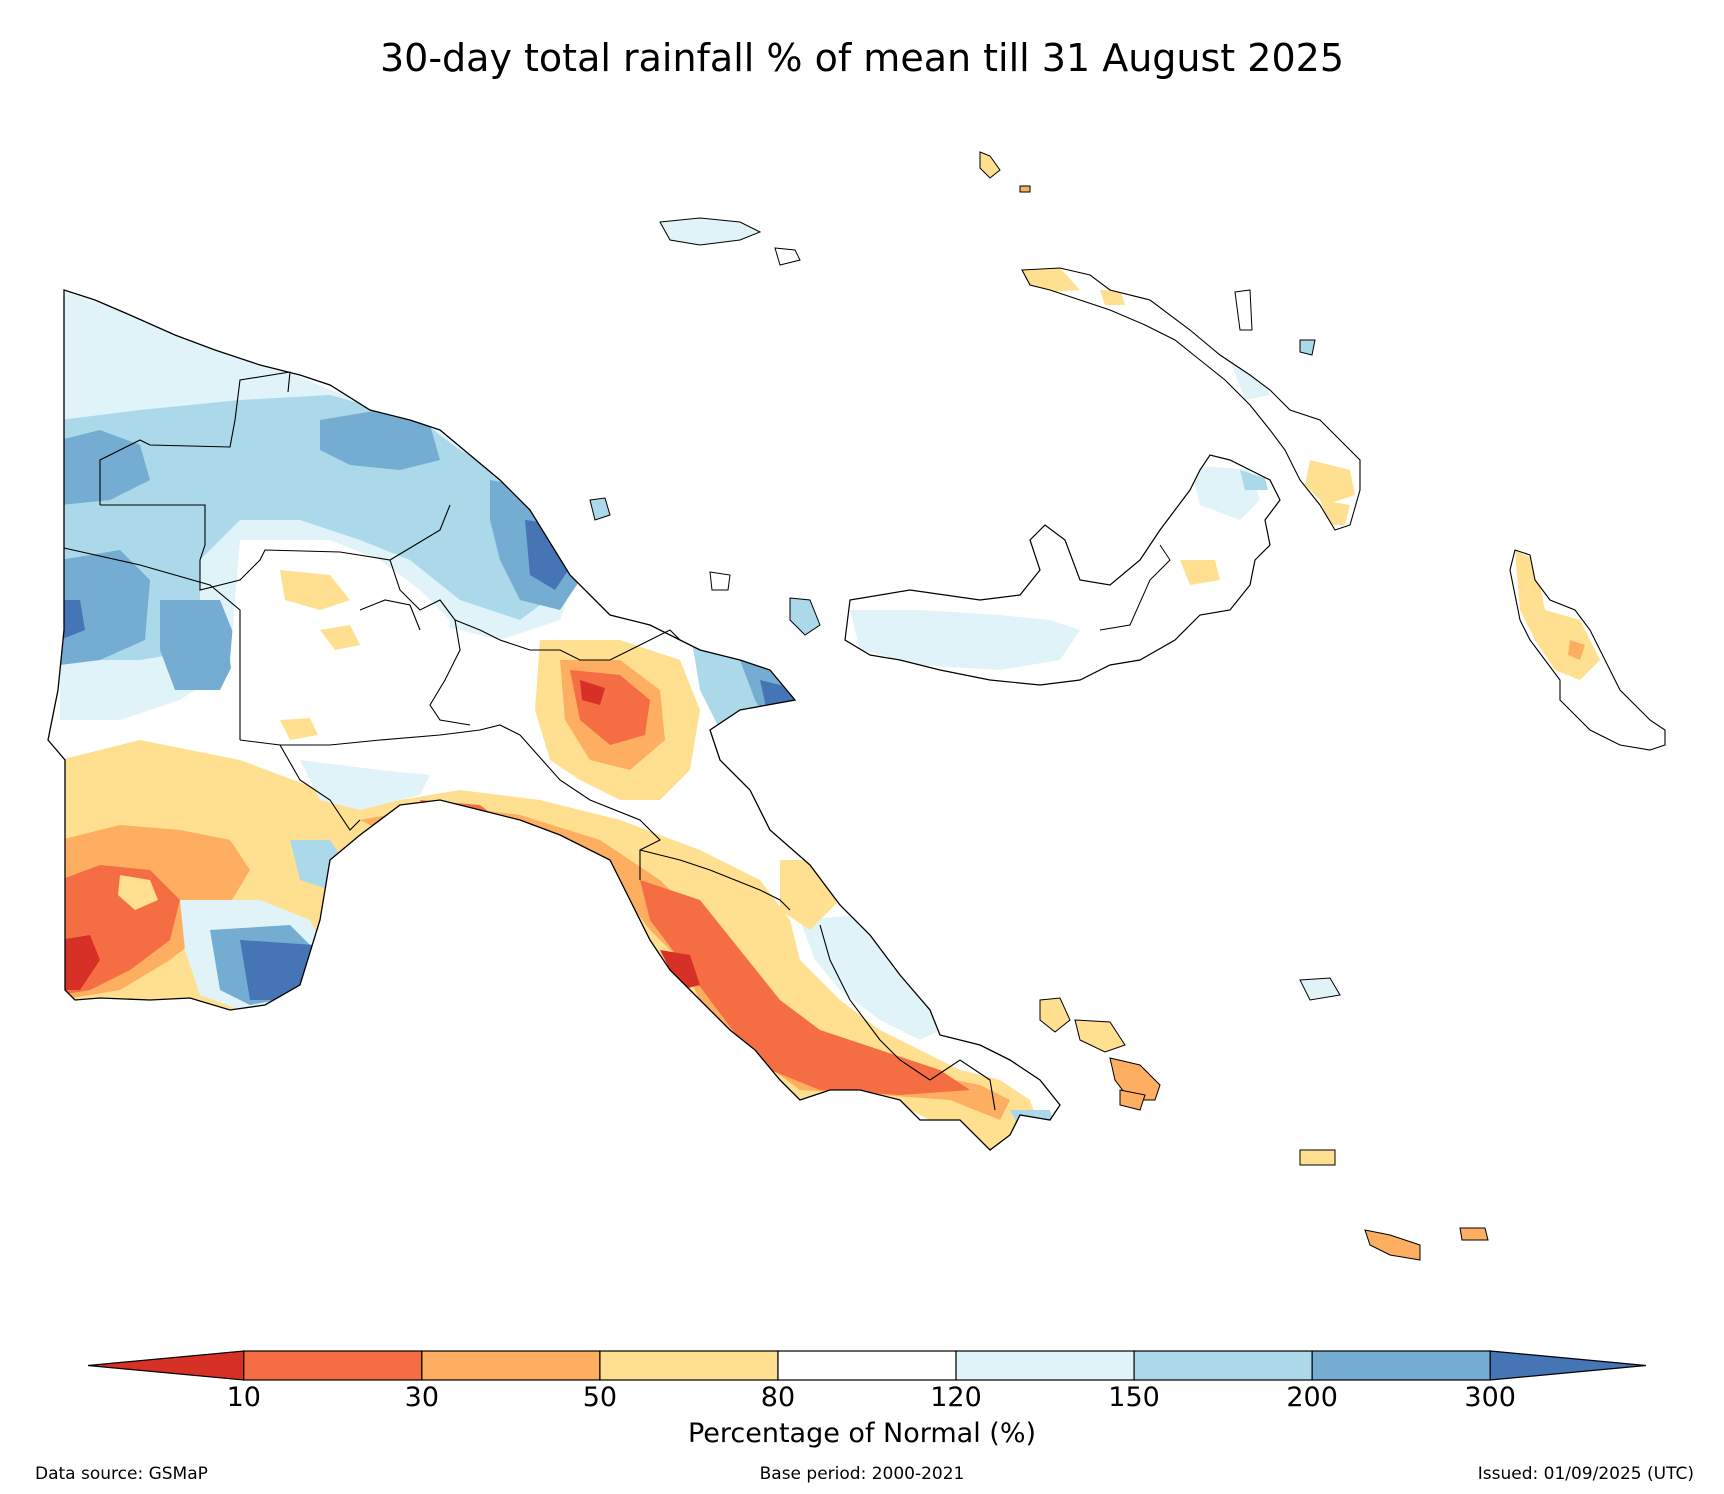 The width and height of the screenshot is (1724, 1494). I want to click on colorbar-tick-label: 120, so click(956, 1397).